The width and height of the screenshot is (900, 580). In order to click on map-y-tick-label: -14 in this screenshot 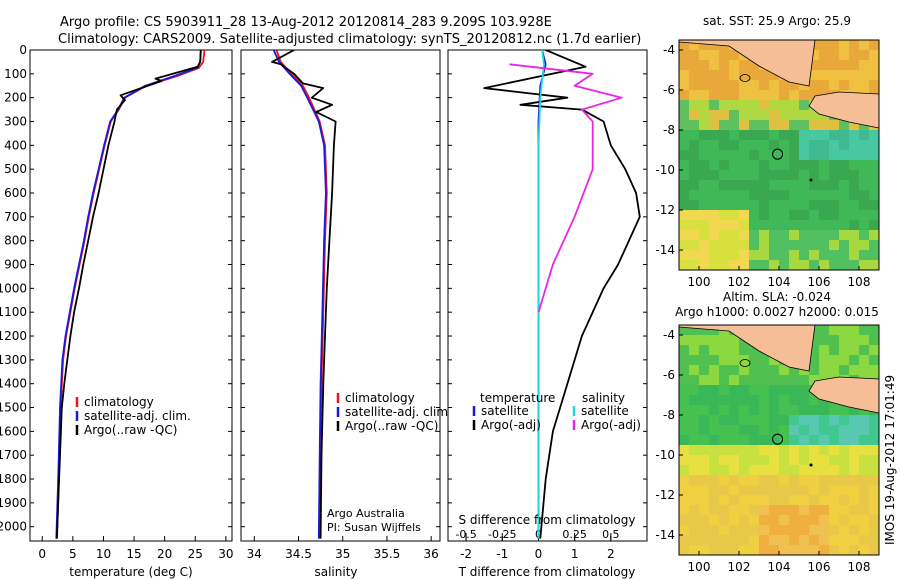, I will do `click(665, 535)`.